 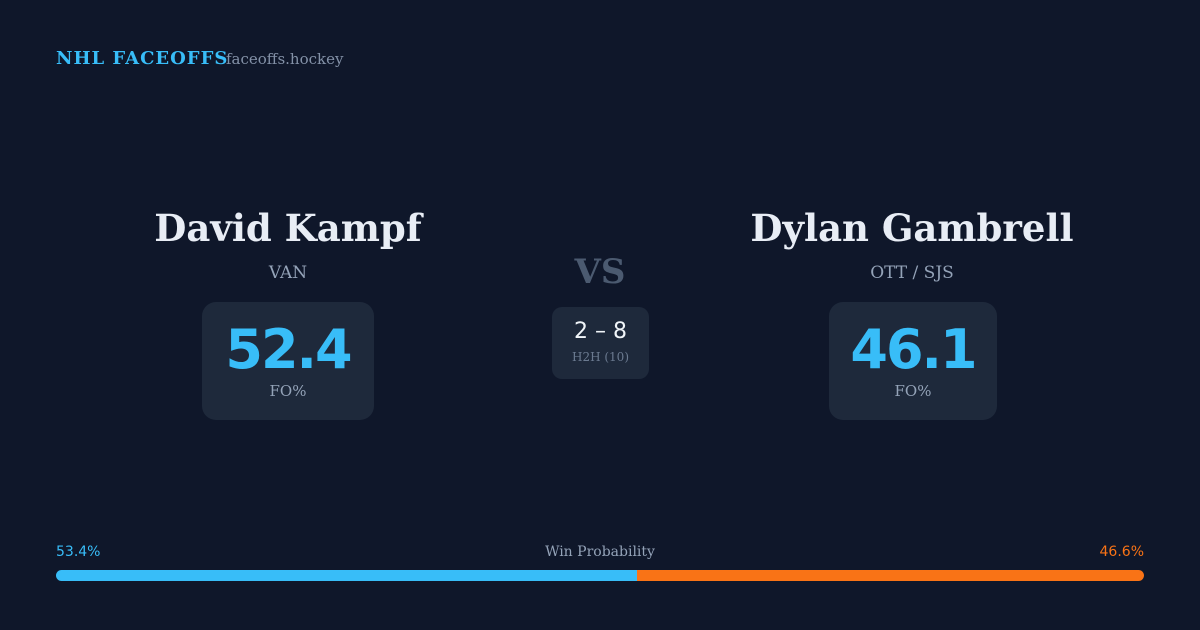 What do you see at coordinates (78, 552) in the screenshot?
I see `win-prob-left: 53.4%` at bounding box center [78, 552].